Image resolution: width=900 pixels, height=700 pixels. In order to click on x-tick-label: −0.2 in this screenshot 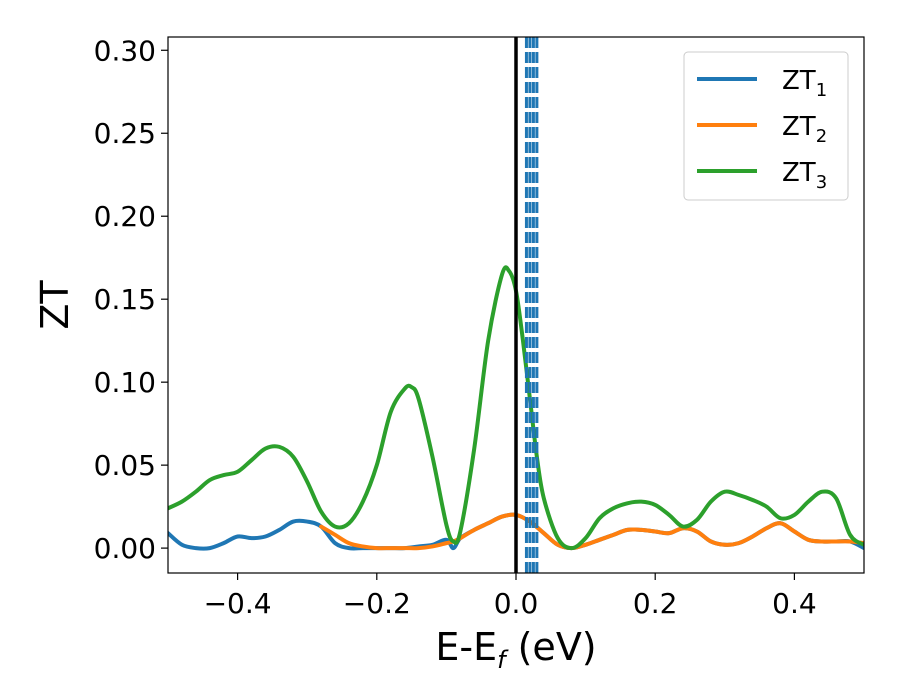, I will do `click(377, 603)`.